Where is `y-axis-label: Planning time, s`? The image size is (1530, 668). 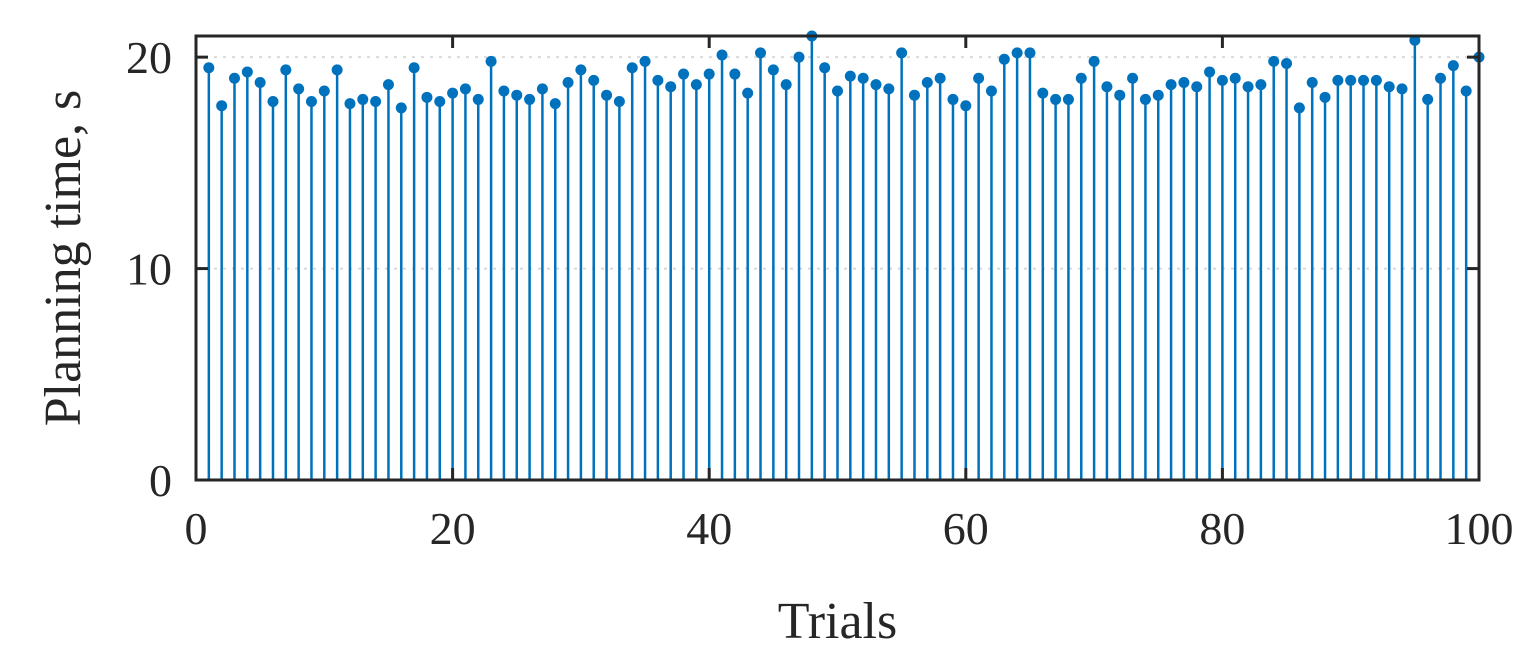
y-axis-label: Planning time, s is located at coordinates (63, 258).